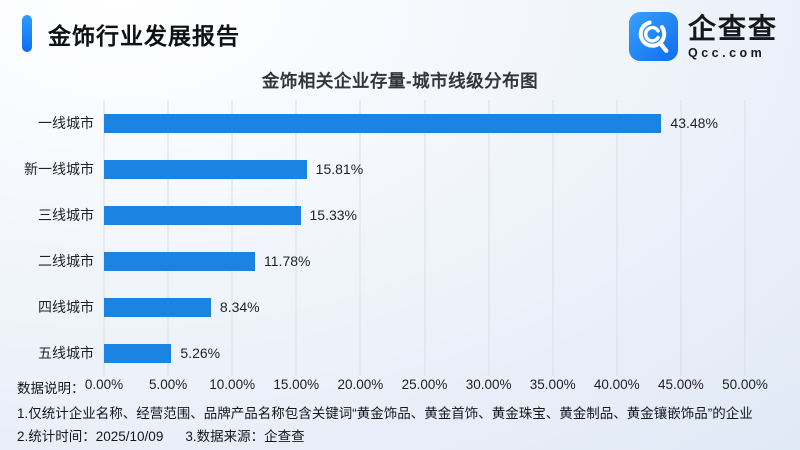 The height and width of the screenshot is (450, 800). Describe the element at coordinates (552, 384) in the screenshot. I see `x-axis-tick-label: 35.00%` at that location.